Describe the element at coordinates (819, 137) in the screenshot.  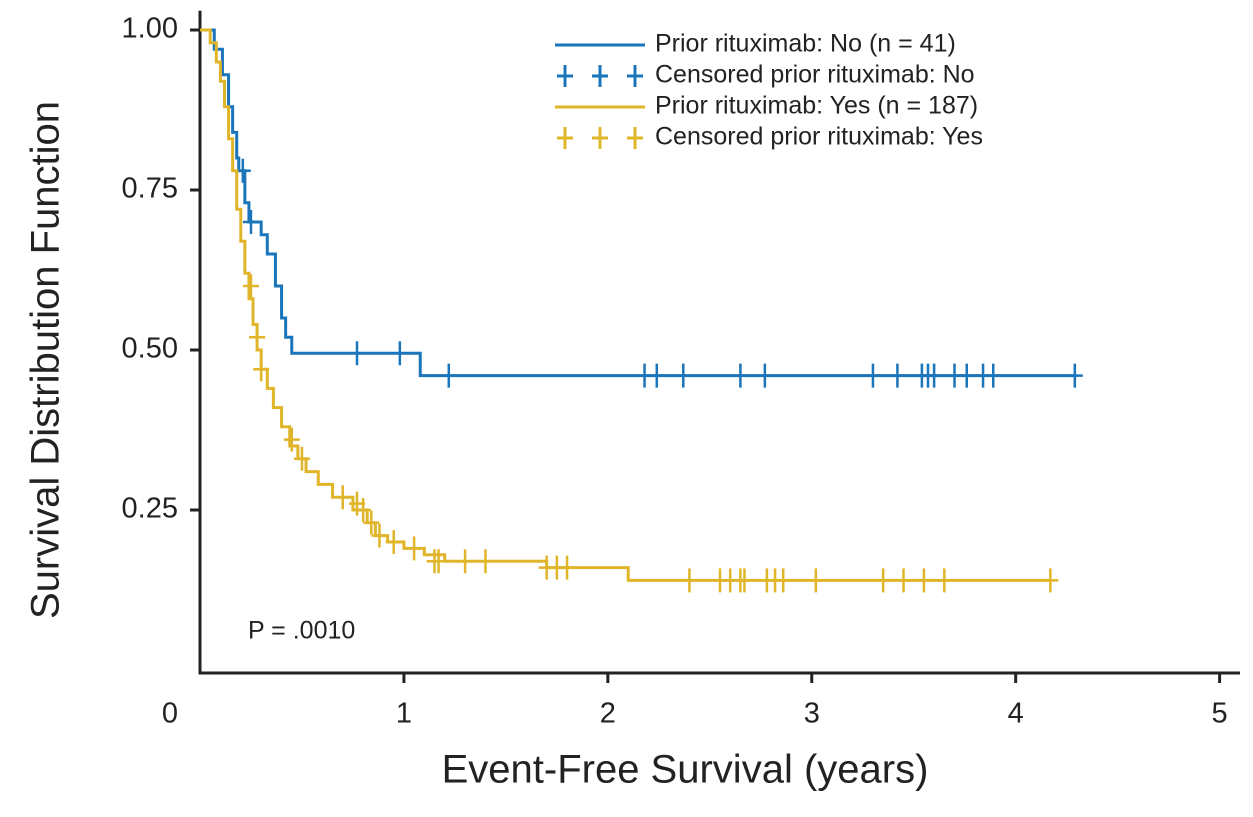
I see `legend-label: Censored prior rituximab: Yes` at that location.